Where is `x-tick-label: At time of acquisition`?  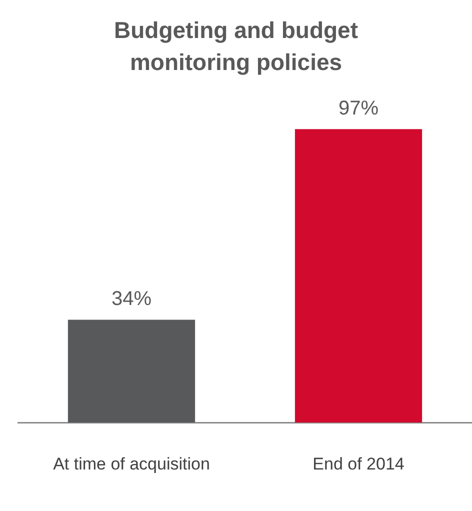
x-tick-label: At time of acquisition is located at coordinates (131, 464).